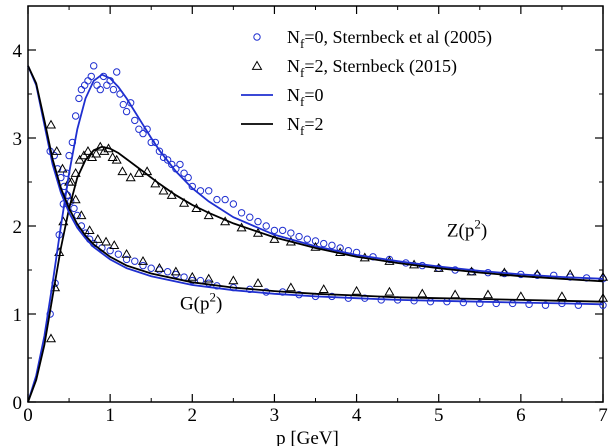  I want to click on legend-item: Nf=0, Sternbeck et al (2005), so click(372, 39).